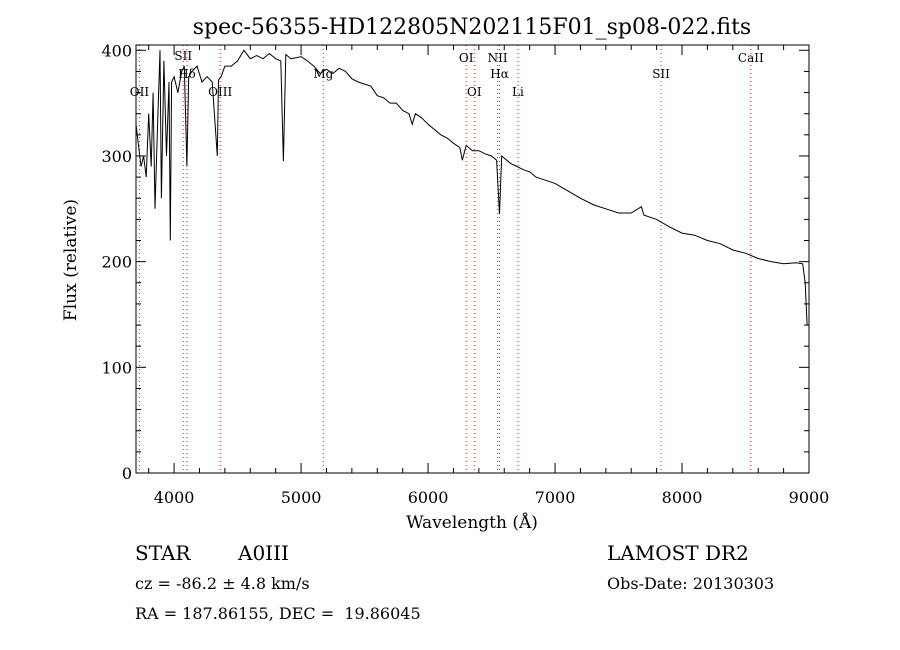 Image resolution: width=900 pixels, height=650 pixels. What do you see at coordinates (220, 92) in the screenshot?
I see `line-label-3: OIII` at bounding box center [220, 92].